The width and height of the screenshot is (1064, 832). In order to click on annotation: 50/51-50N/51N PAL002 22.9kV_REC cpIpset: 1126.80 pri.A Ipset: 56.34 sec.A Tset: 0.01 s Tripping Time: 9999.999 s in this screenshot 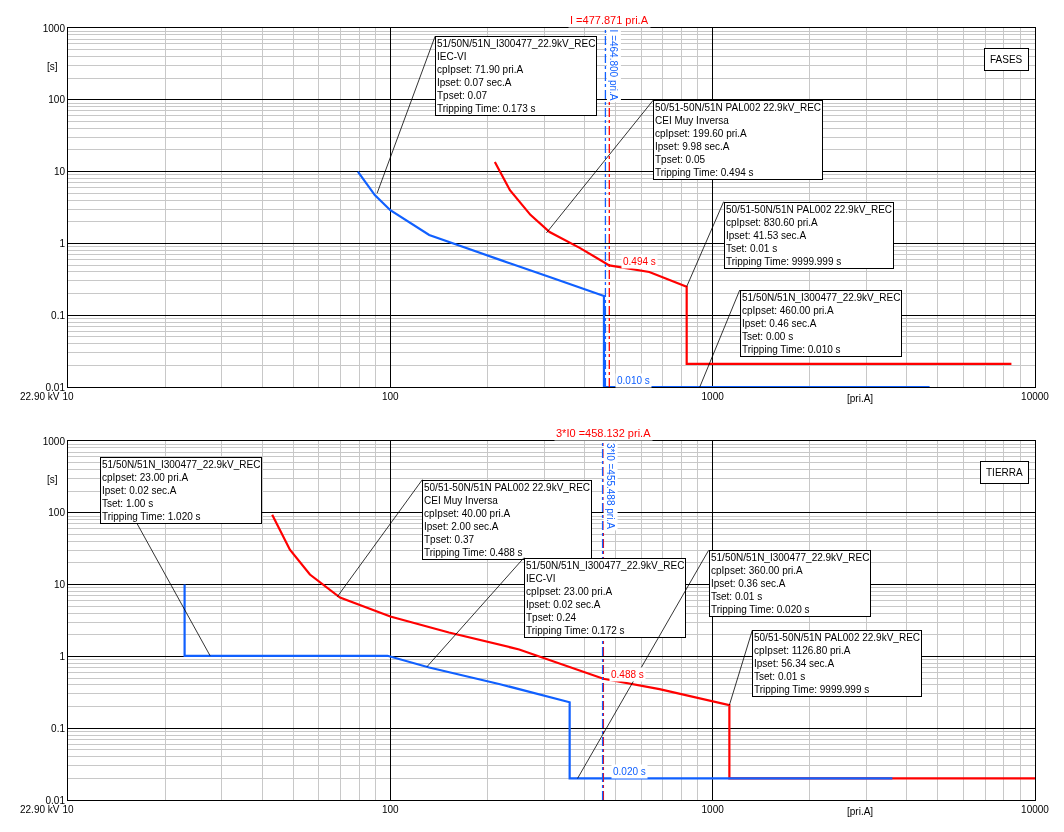, I will do `click(837, 663)`.